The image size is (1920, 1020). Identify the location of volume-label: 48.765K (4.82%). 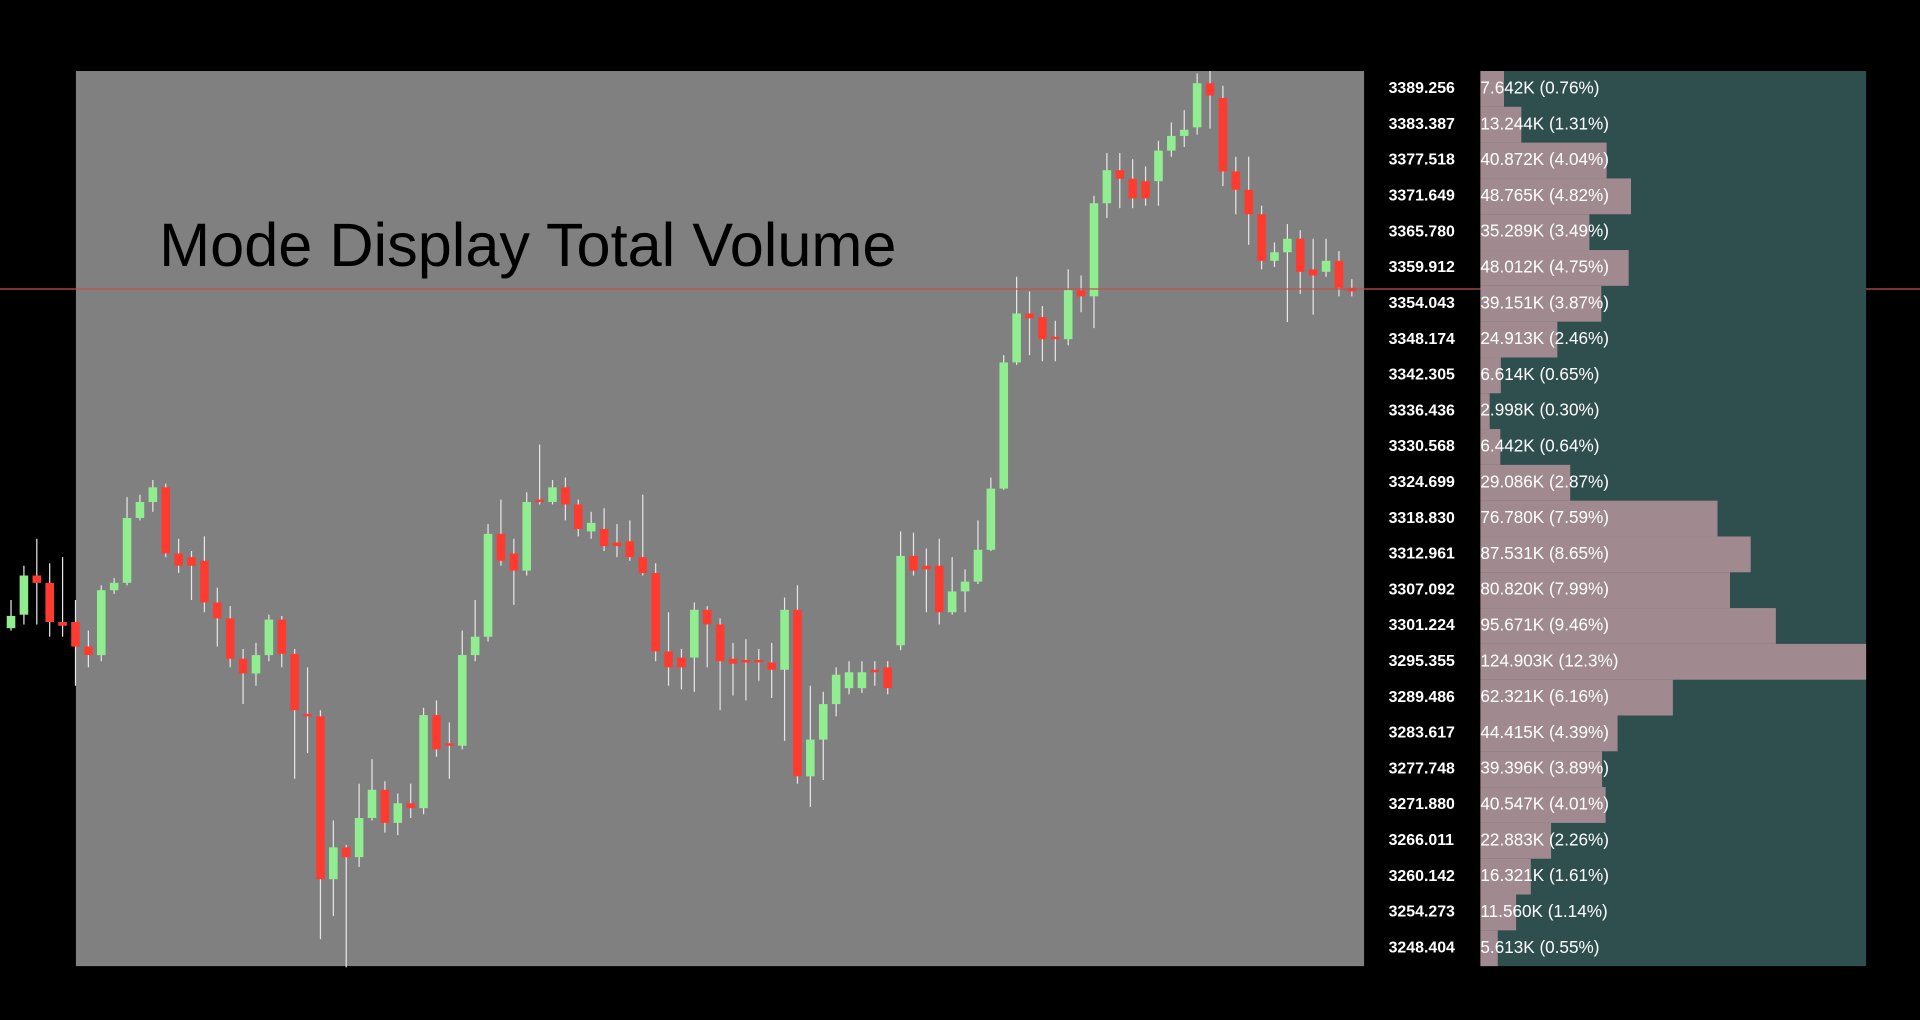
(1544, 195).